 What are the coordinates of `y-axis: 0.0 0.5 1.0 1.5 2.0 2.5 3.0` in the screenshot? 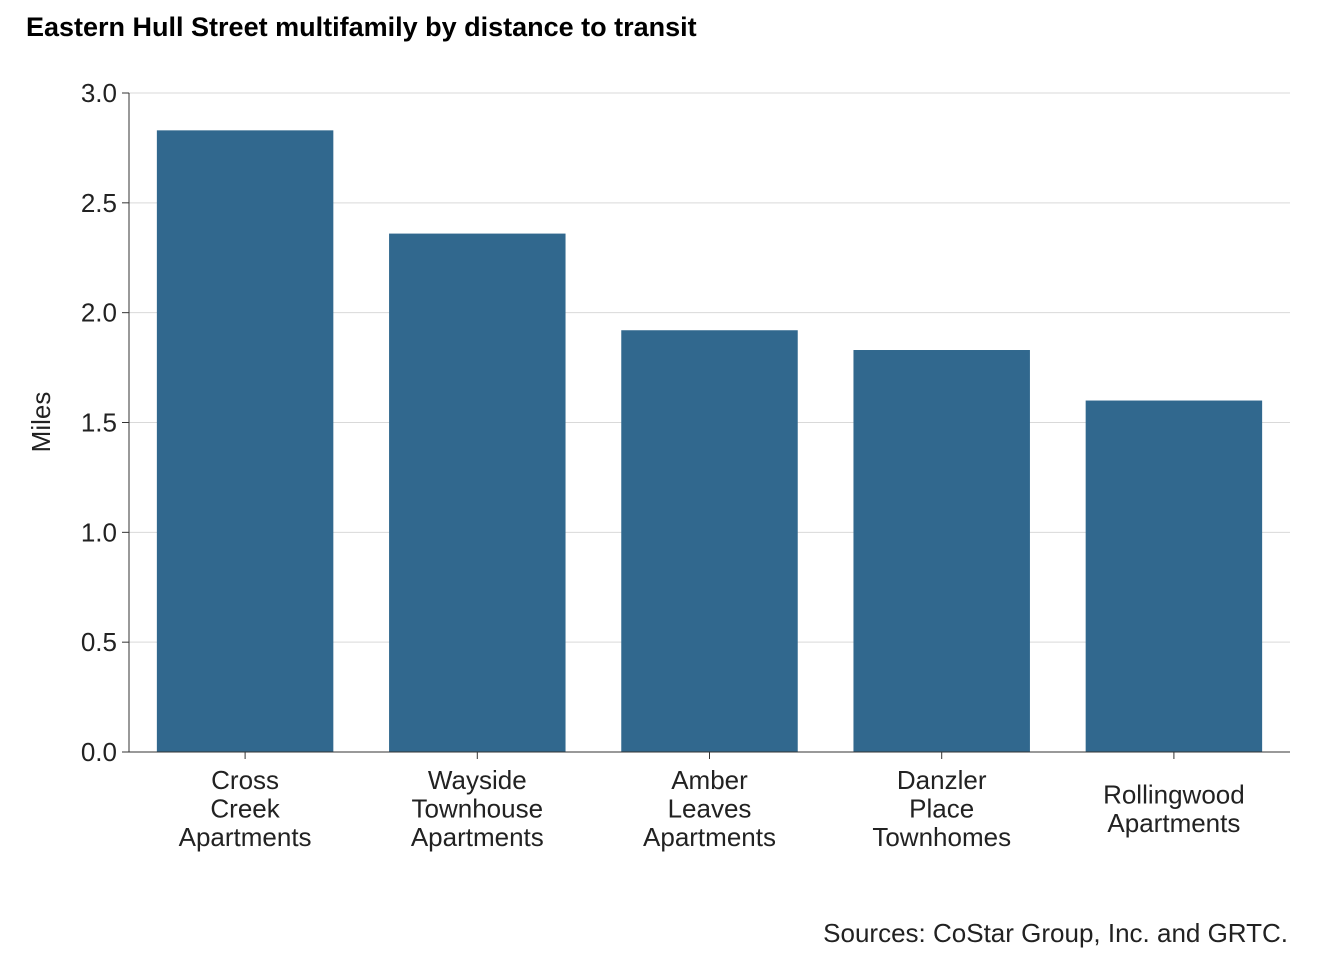 It's located at (105, 422).